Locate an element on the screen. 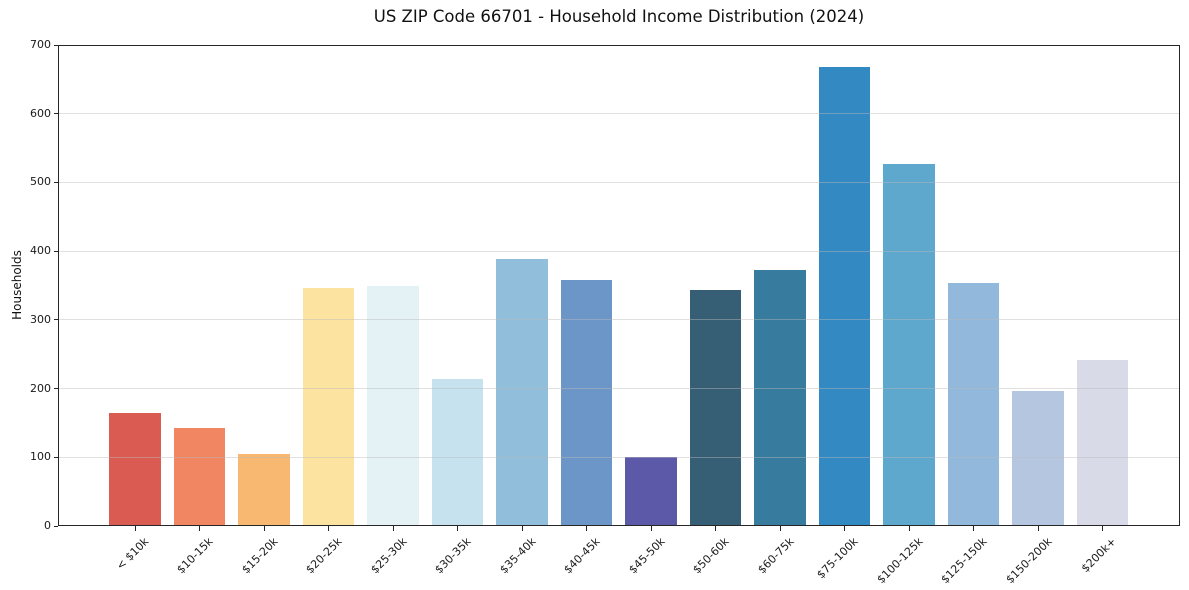  y-axis-label: Households is located at coordinates (17, 285).